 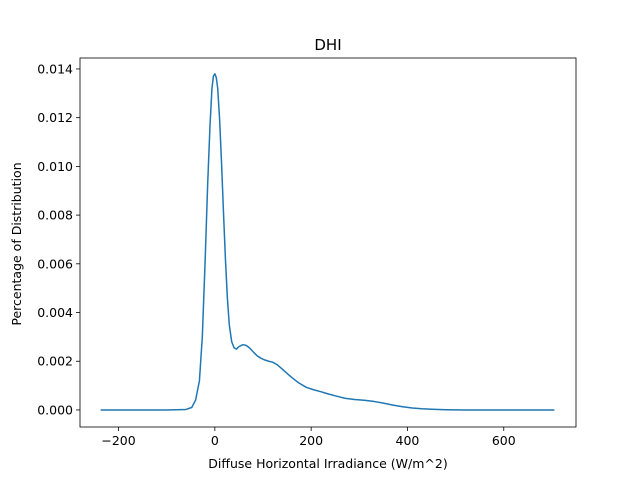 What do you see at coordinates (55, 117) in the screenshot?
I see `y-tick-label: 0.012` at bounding box center [55, 117].